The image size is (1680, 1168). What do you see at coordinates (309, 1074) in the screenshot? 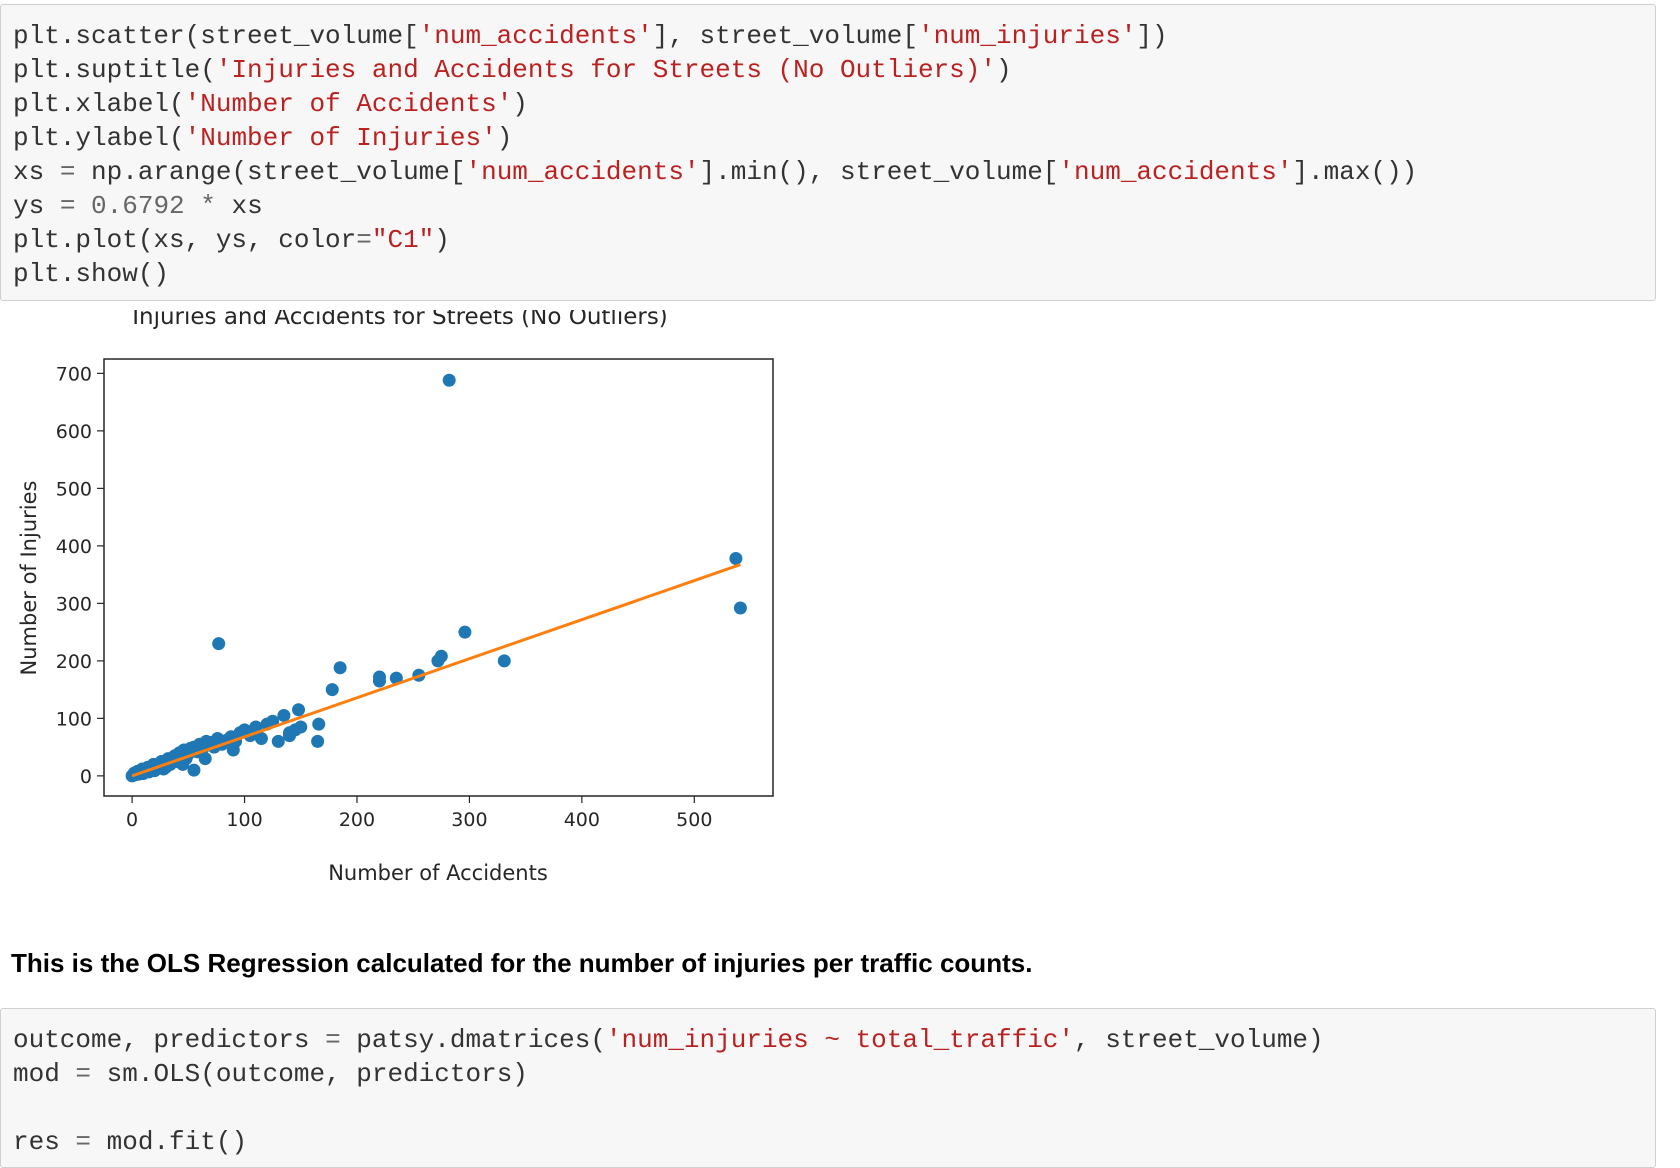
I see `code-token: sm.OLS(outcome, predictors)` at bounding box center [309, 1074].